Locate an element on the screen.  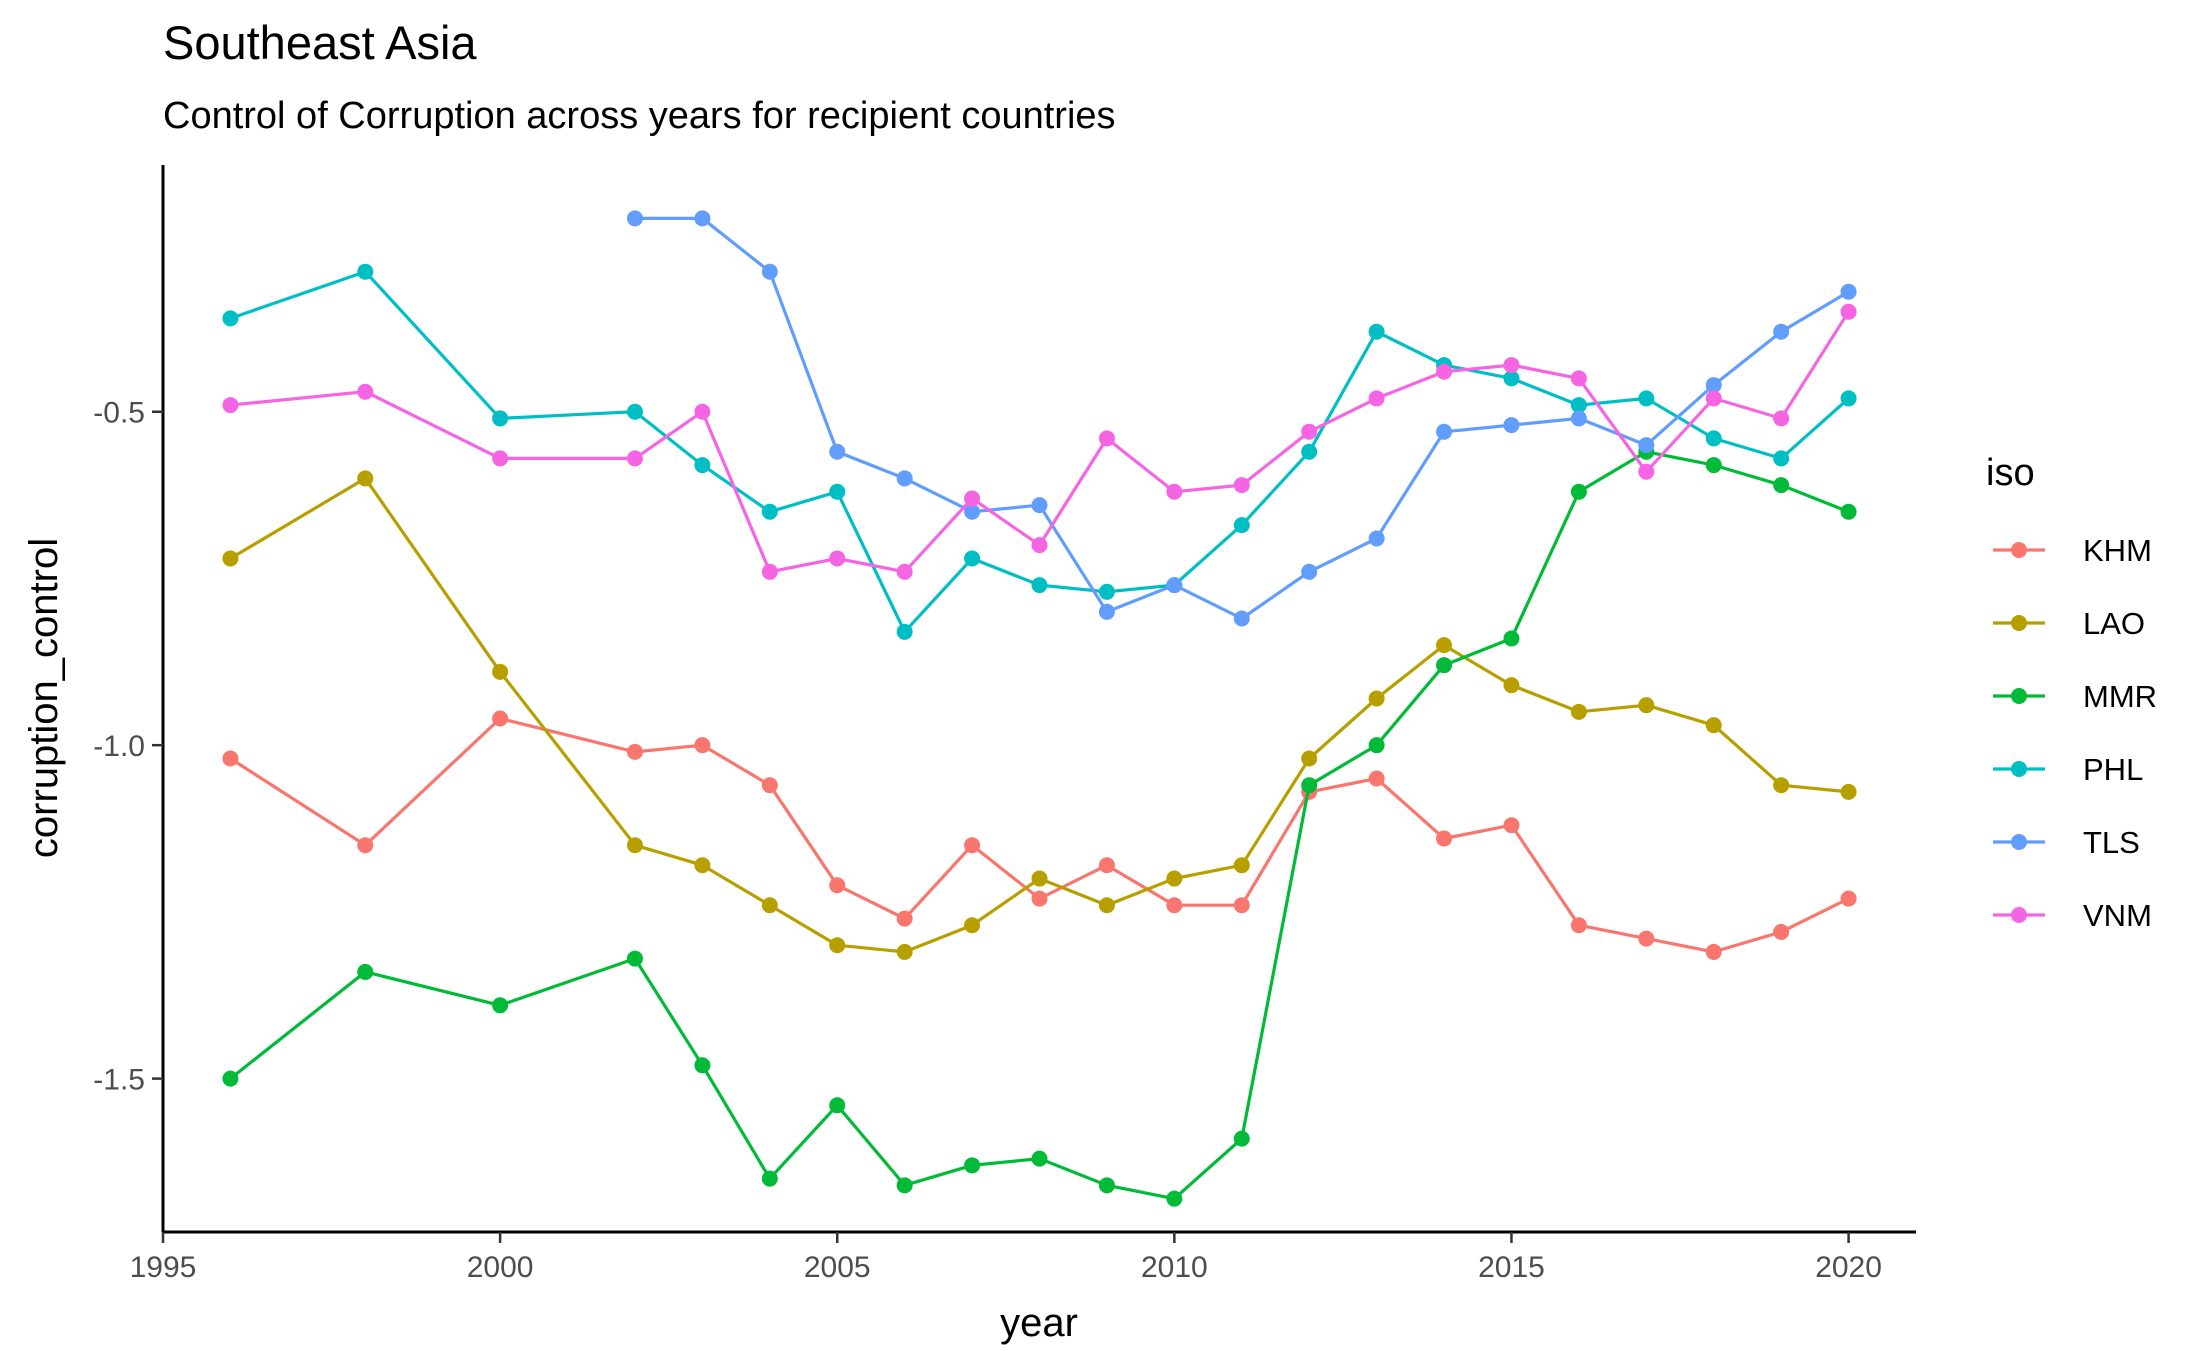
legend-item-lao: LAO is located at coordinates (2069, 623).